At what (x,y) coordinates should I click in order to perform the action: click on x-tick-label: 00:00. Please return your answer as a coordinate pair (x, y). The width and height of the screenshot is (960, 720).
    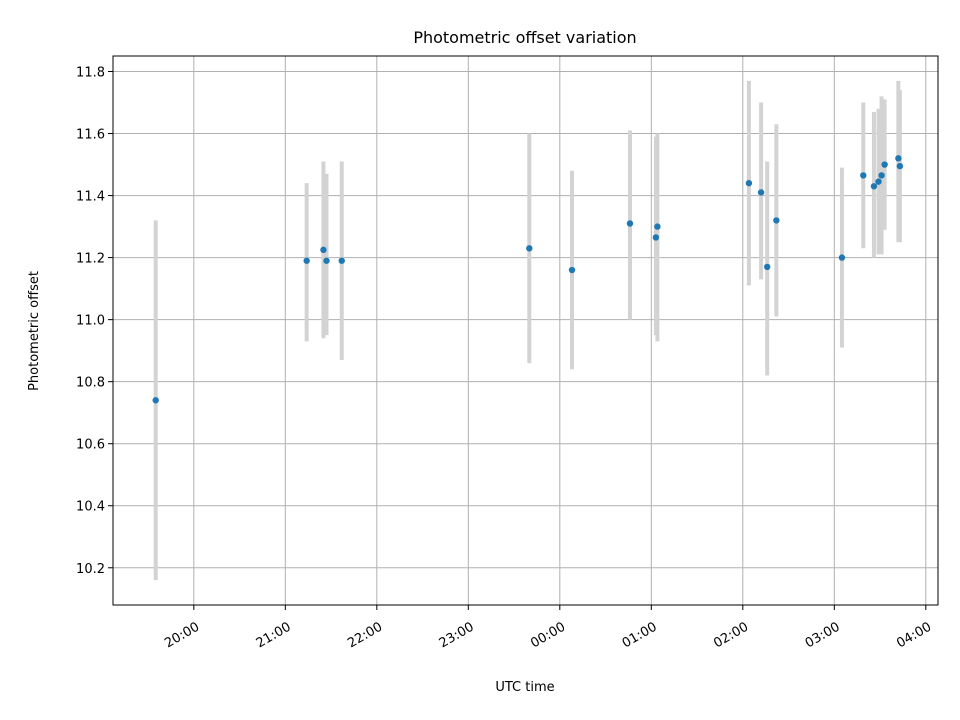
    Looking at the image, I should click on (548, 636).